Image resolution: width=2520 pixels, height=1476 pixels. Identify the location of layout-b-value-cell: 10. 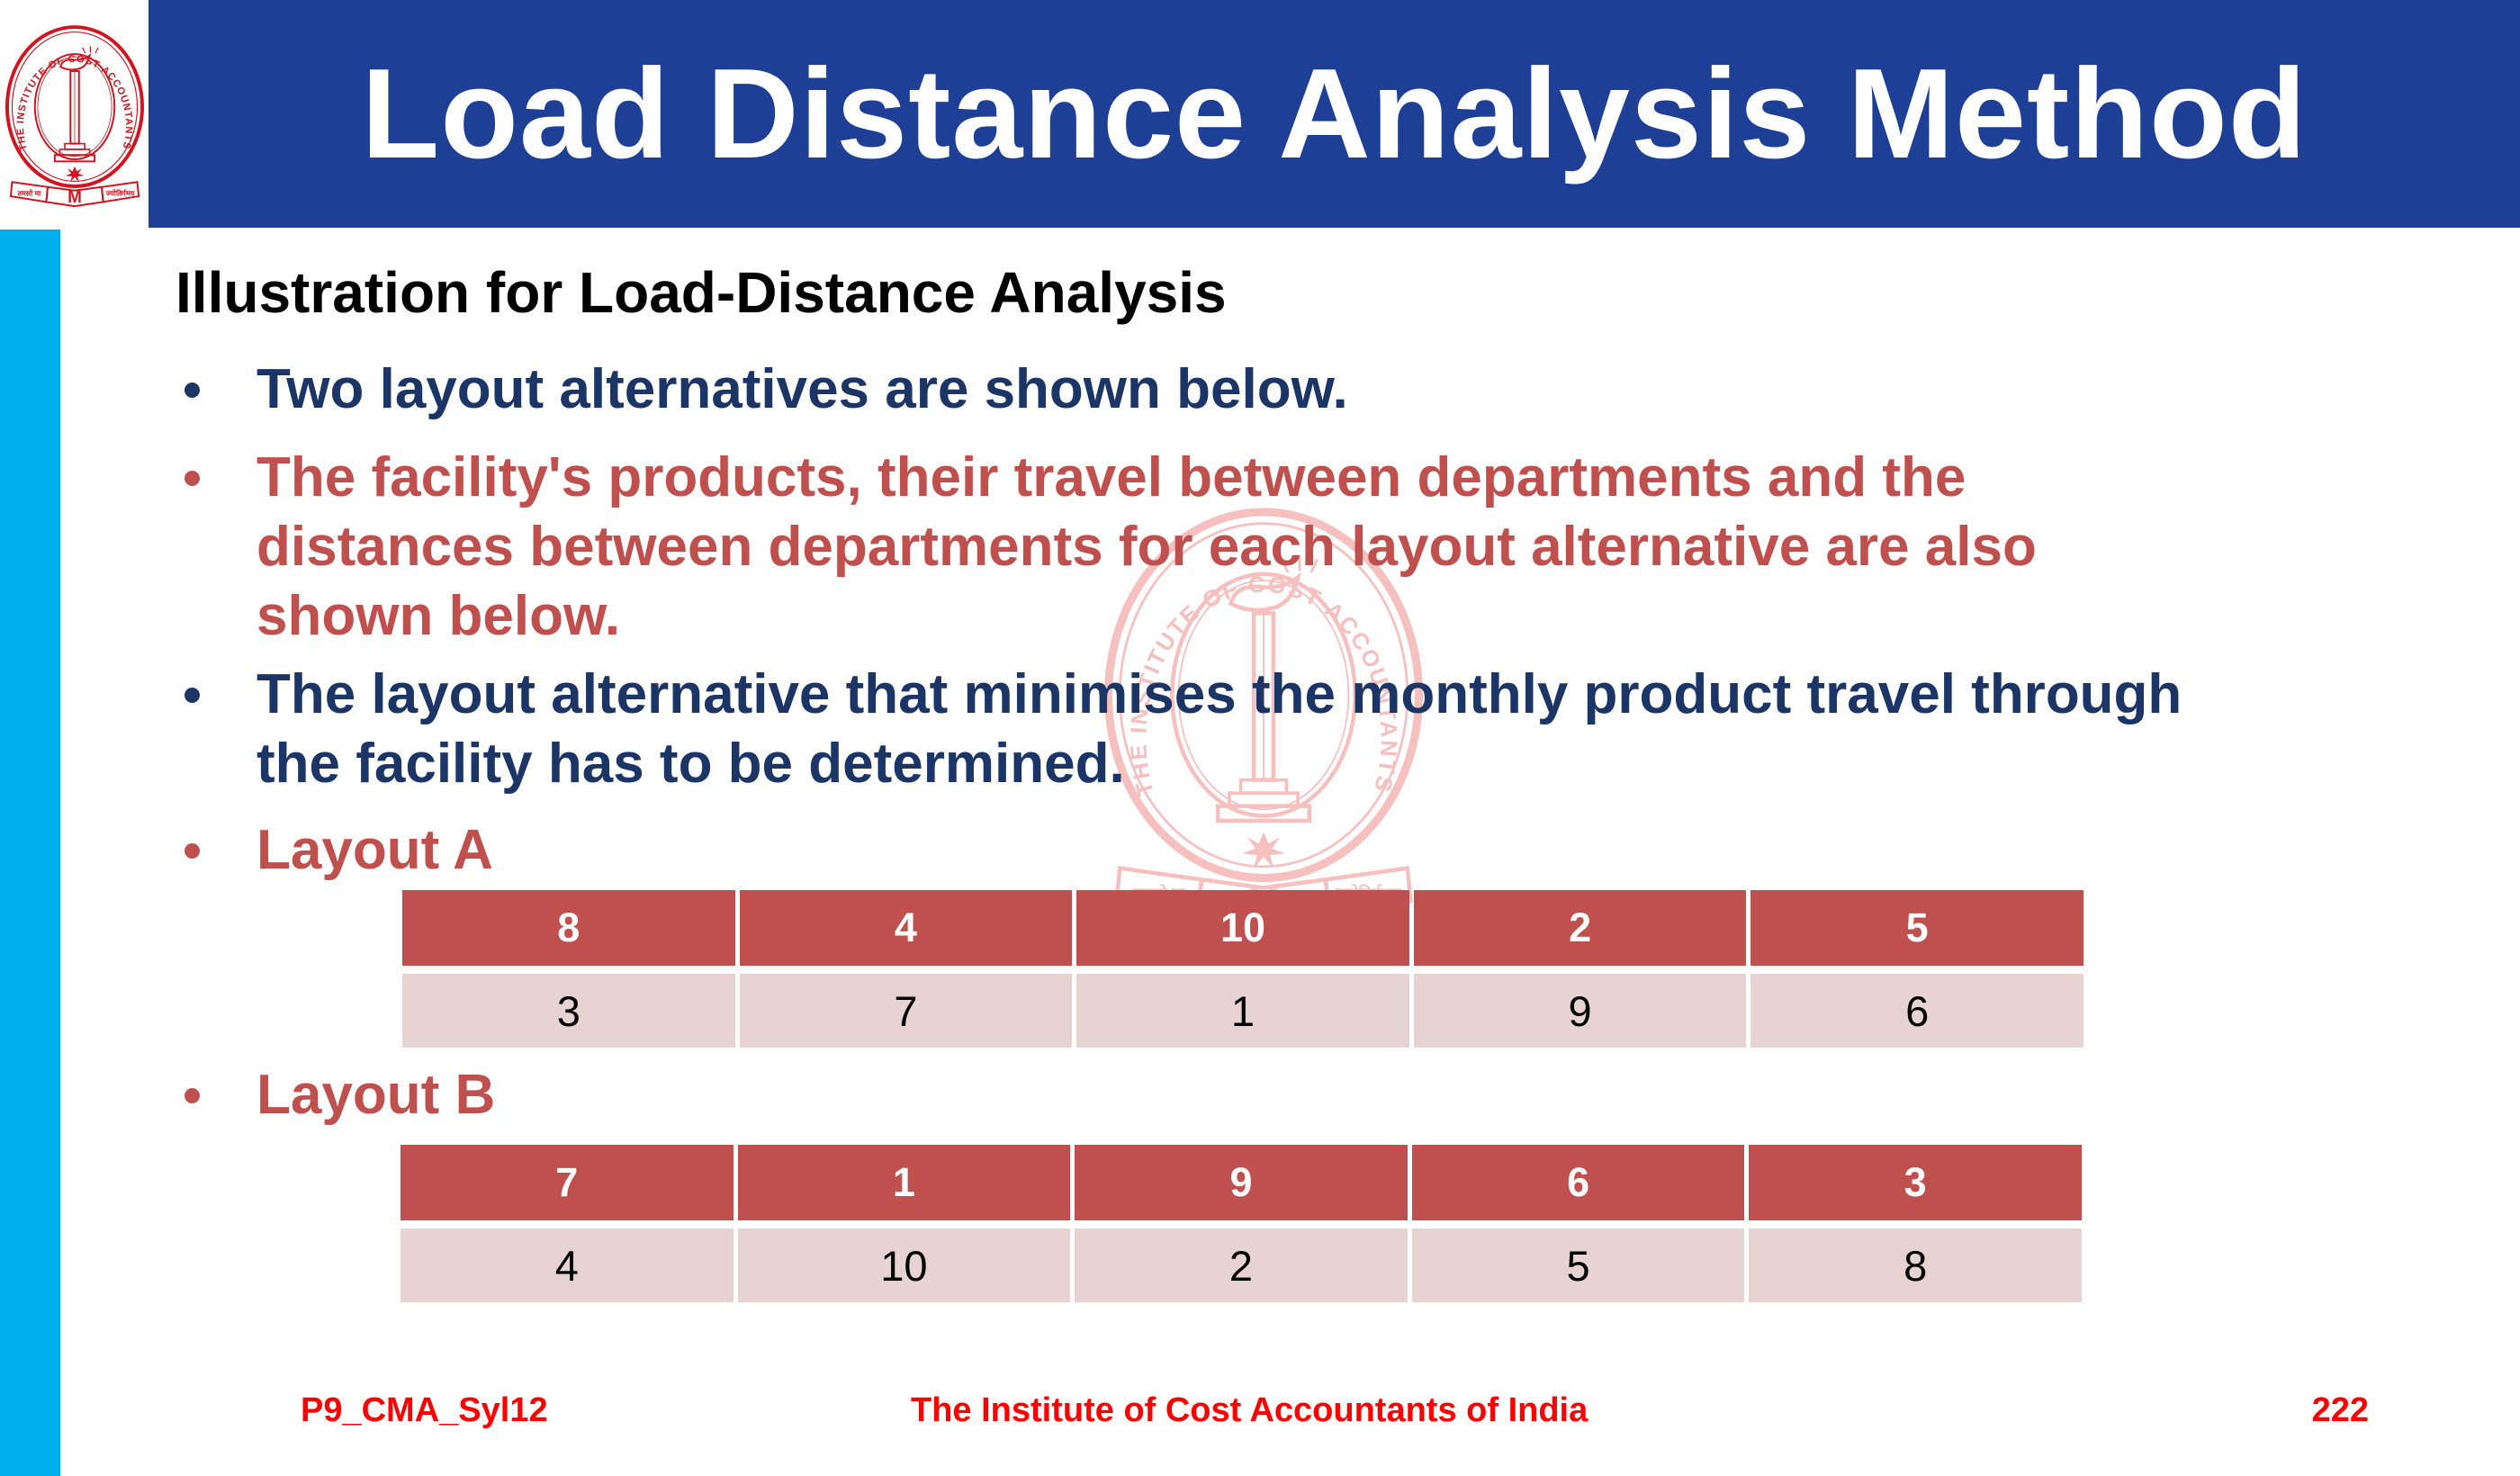
(904, 1265).